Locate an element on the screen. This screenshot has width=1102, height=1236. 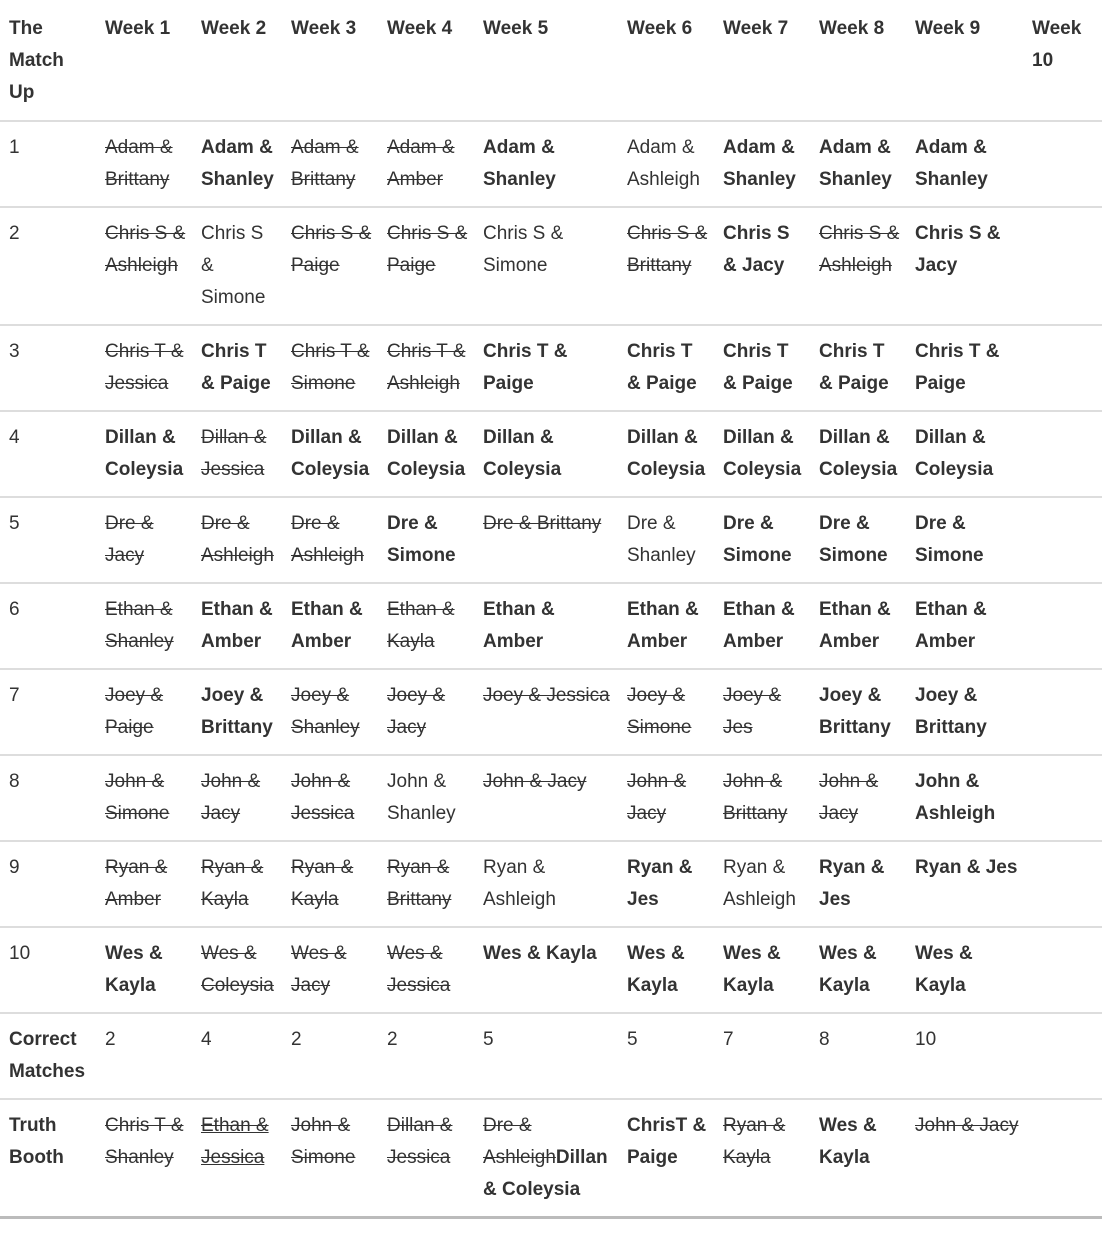
match-text: Adam & Ashleigh is located at coordinates (663, 163).